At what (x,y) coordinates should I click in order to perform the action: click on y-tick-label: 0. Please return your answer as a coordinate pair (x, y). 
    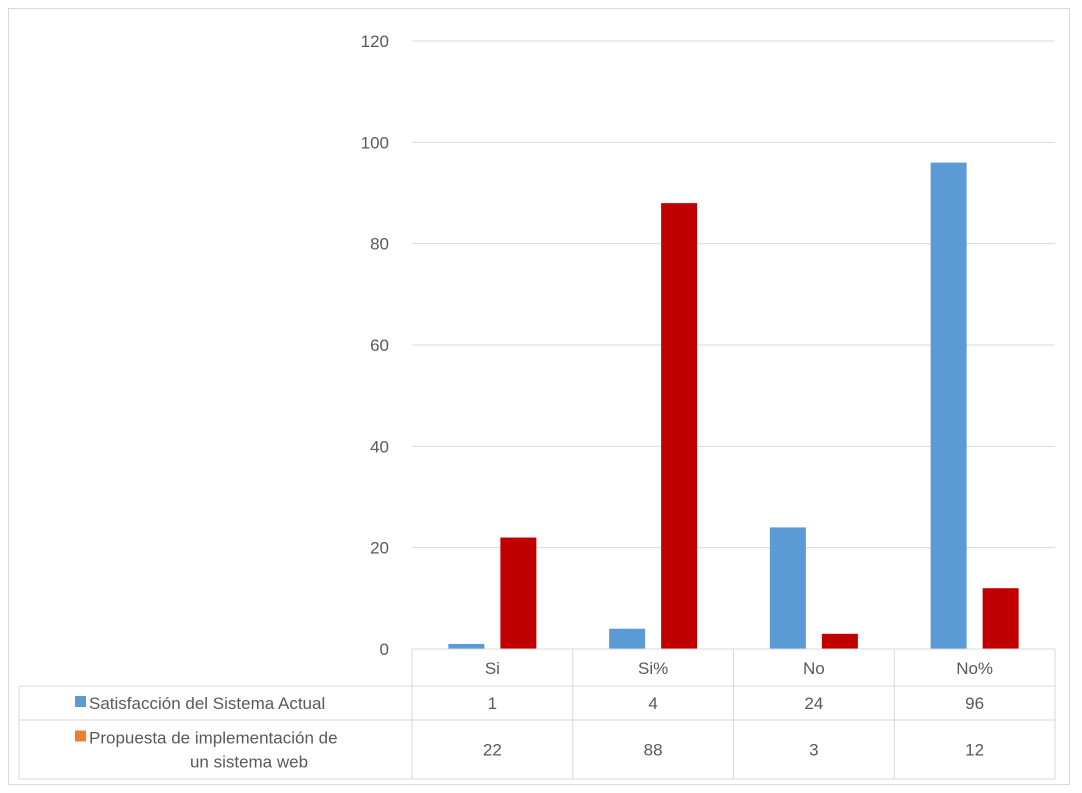
    Looking at the image, I should click on (384, 649).